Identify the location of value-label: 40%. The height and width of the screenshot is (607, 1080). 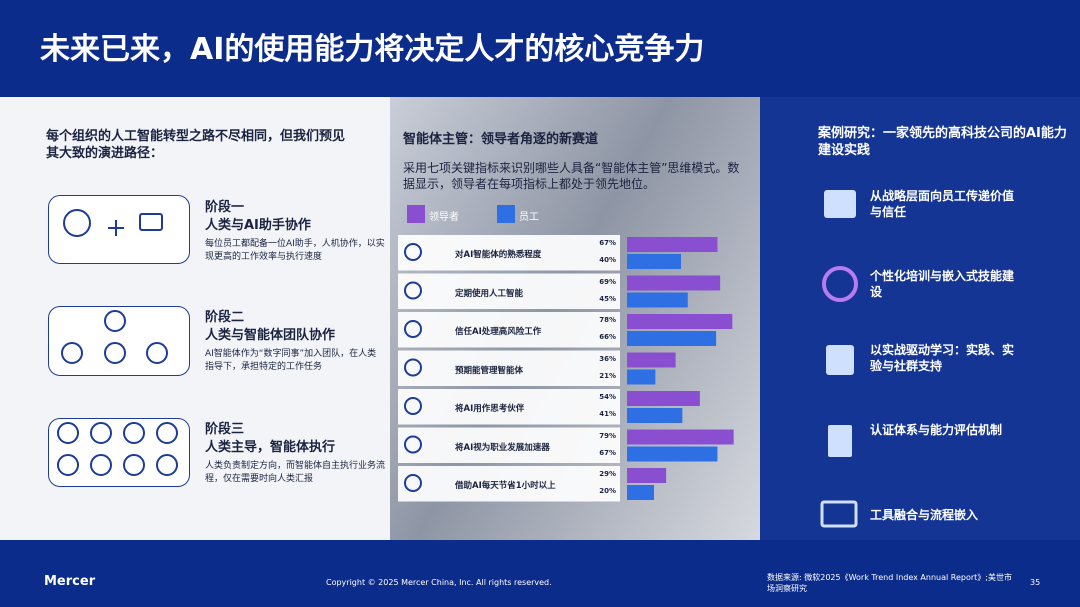
(607, 260).